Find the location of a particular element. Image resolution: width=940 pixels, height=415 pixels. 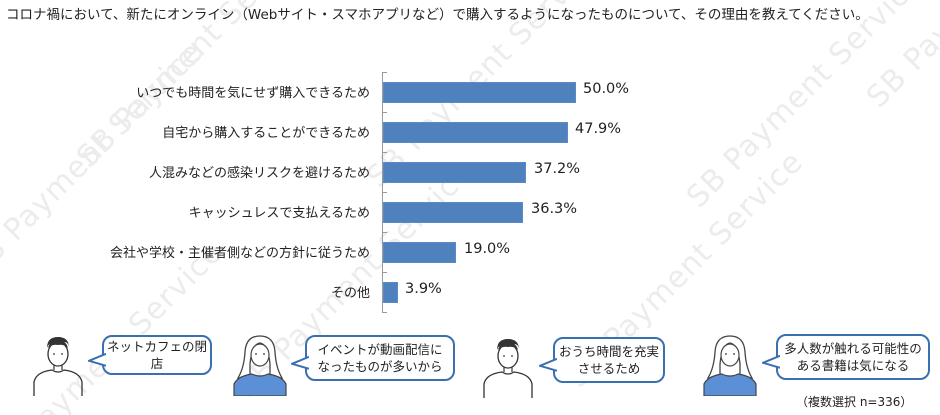

value-label: 3.9% is located at coordinates (423, 289).